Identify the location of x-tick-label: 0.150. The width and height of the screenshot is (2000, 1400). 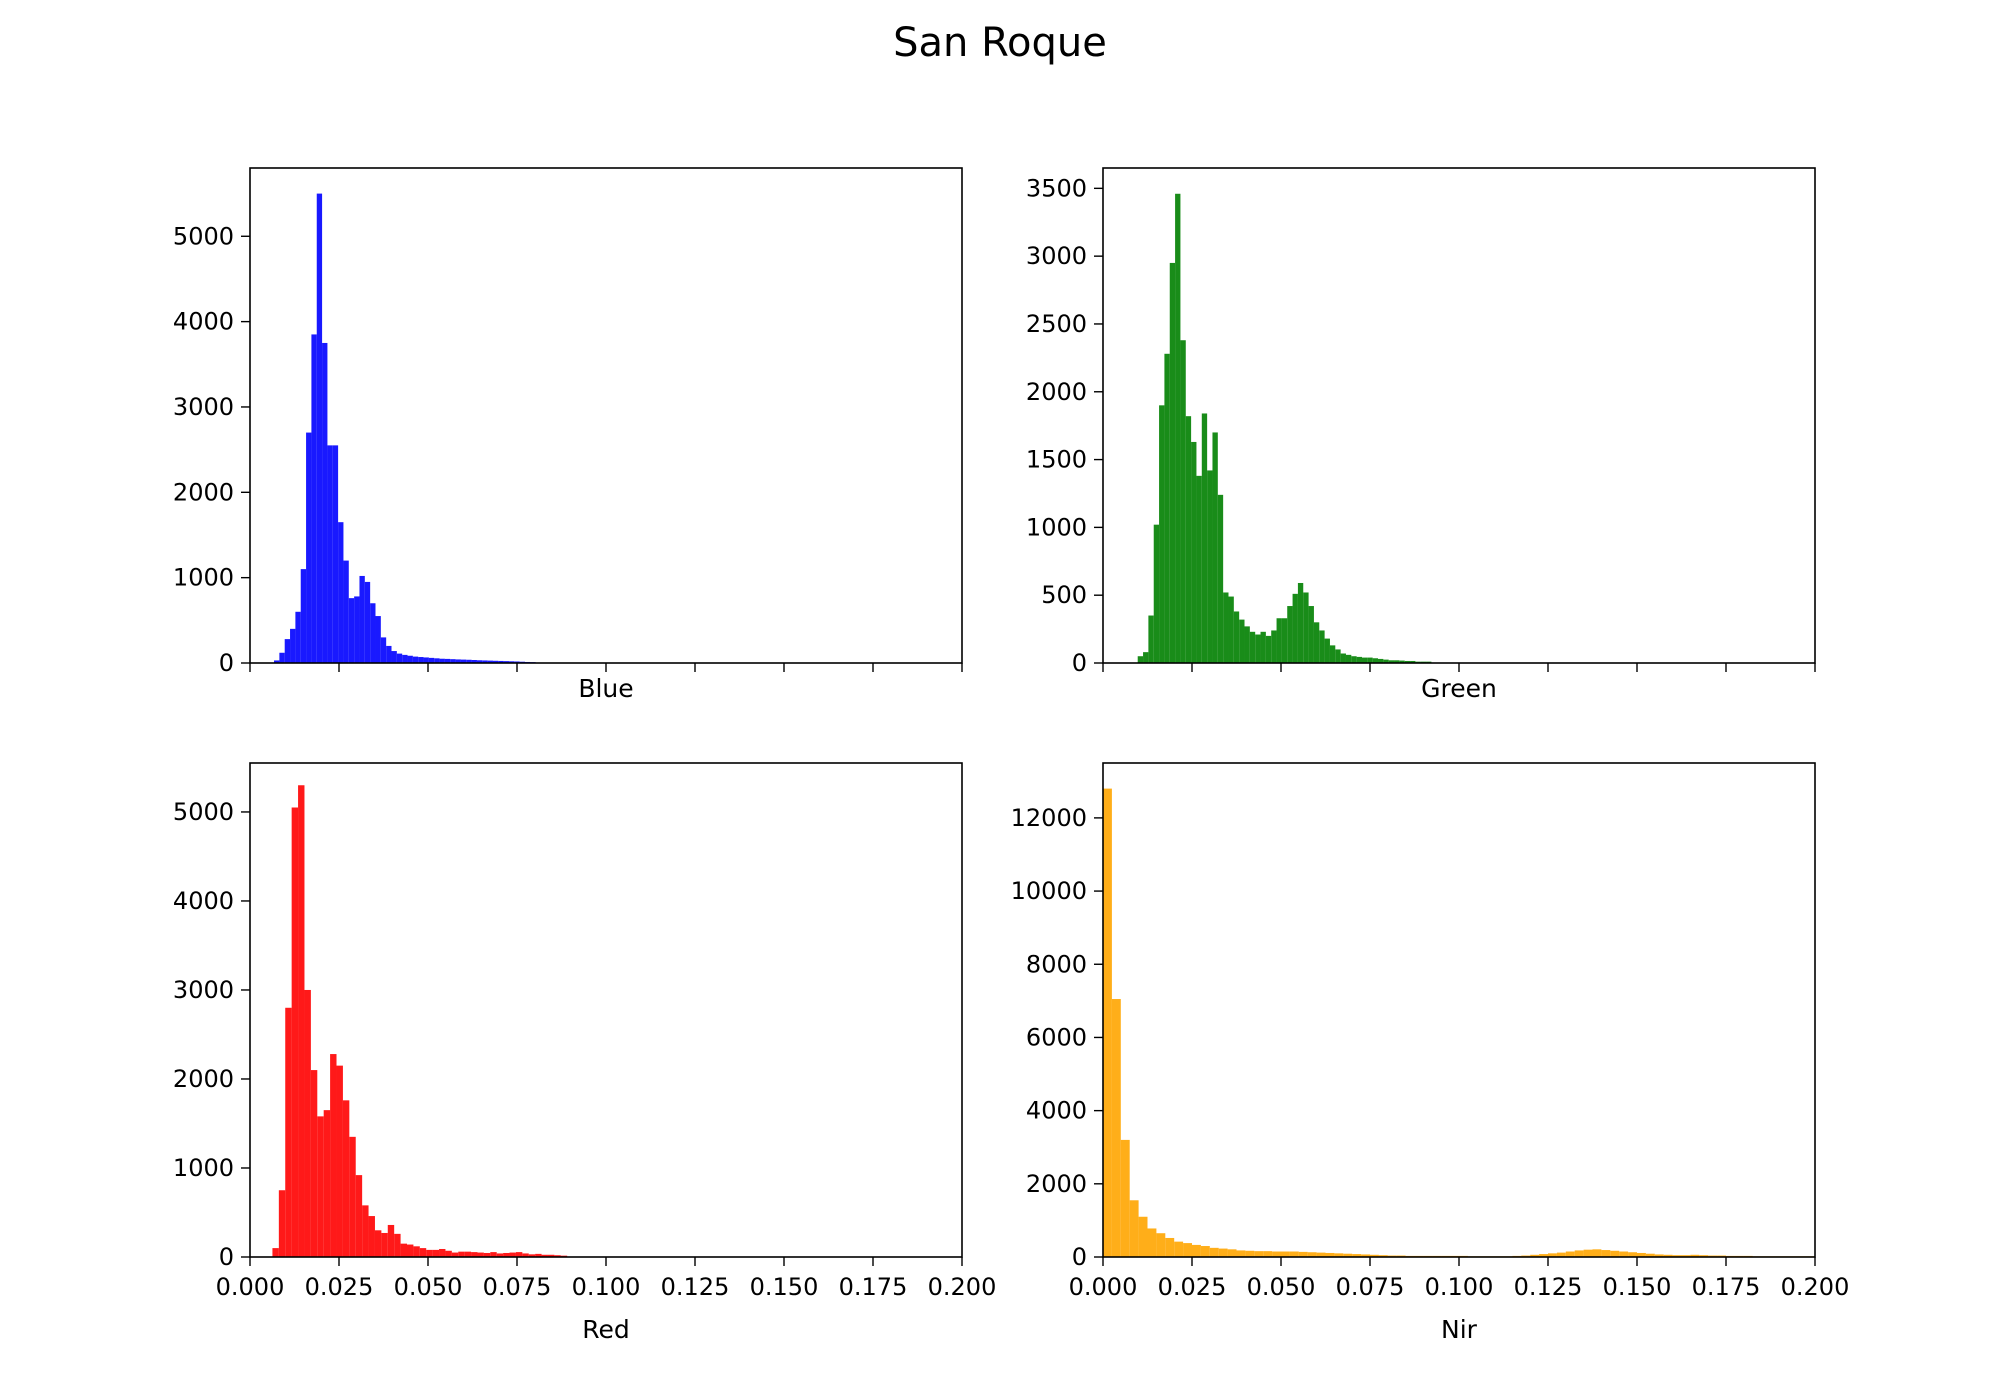
(784, 1287).